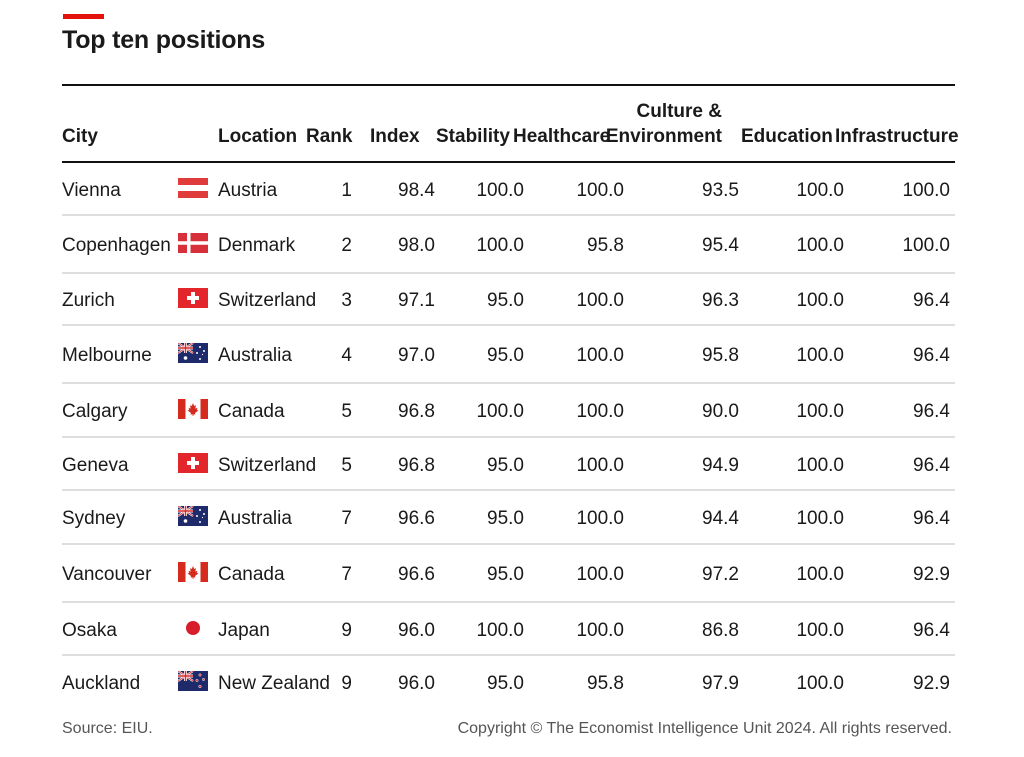 This screenshot has height=757, width=1024. Describe the element at coordinates (248, 190) in the screenshot. I see `cell-location: Austria` at that location.